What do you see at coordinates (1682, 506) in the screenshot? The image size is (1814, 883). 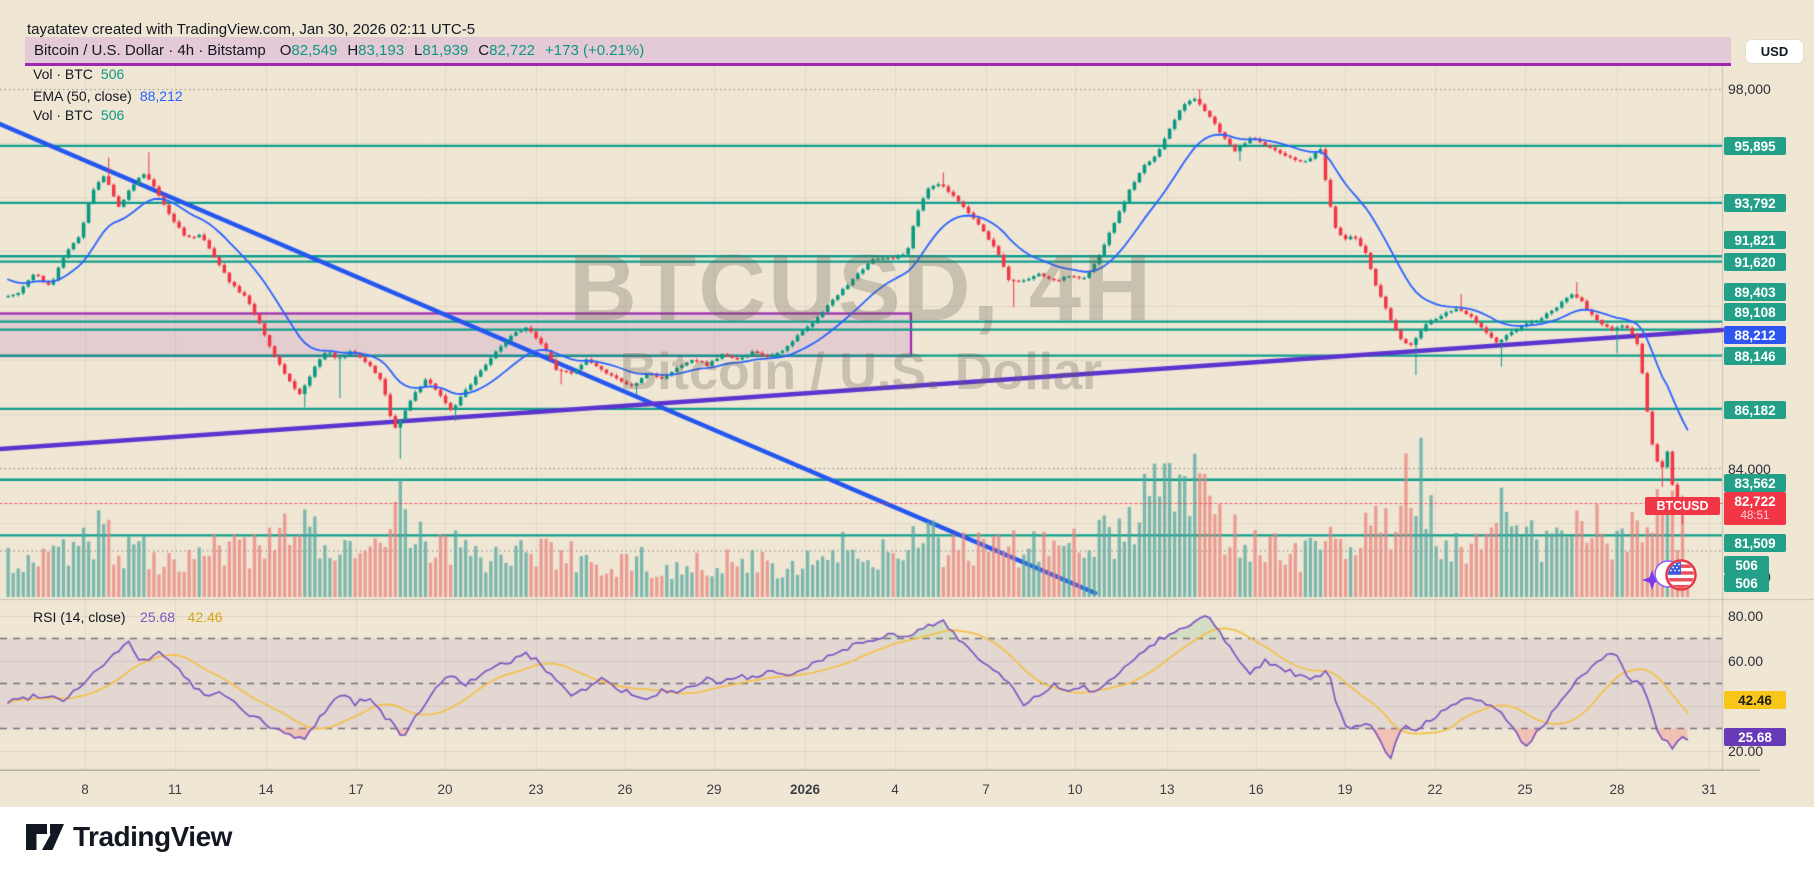 I see `last-price-symbol-tag: BTCUSD` at bounding box center [1682, 506].